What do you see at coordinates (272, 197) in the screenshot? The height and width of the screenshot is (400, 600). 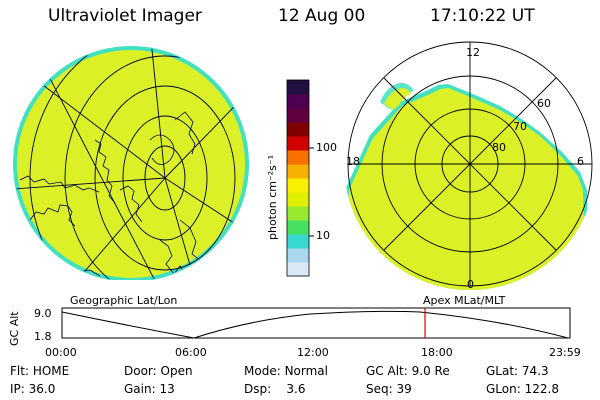 I see `colorbar-unit-label: photon cm⁻²s⁻¹` at bounding box center [272, 197].